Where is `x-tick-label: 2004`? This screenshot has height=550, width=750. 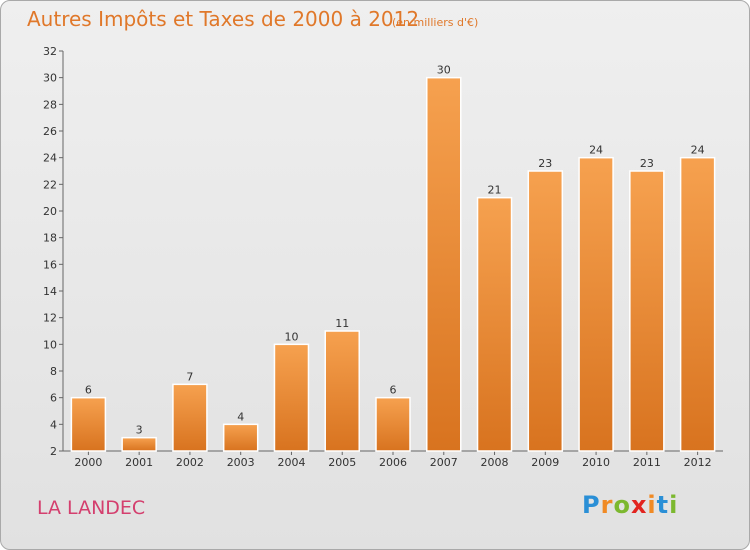 x-tick-label: 2004 is located at coordinates (291, 462).